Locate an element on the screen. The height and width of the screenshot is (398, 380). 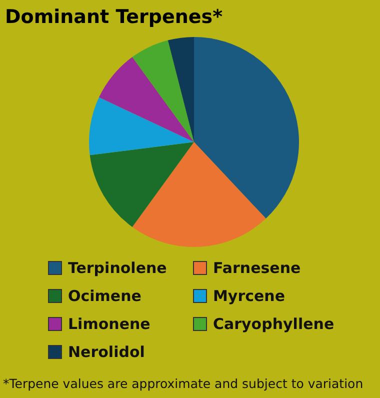
legend-label: Myrcene is located at coordinates (249, 296).